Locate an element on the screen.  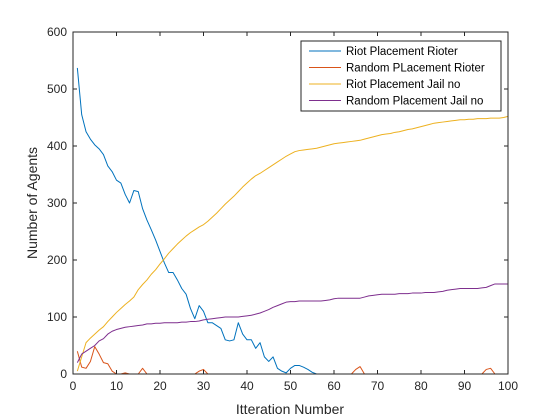
legend-label-4: Random Placement Jail no is located at coordinates (414, 102).